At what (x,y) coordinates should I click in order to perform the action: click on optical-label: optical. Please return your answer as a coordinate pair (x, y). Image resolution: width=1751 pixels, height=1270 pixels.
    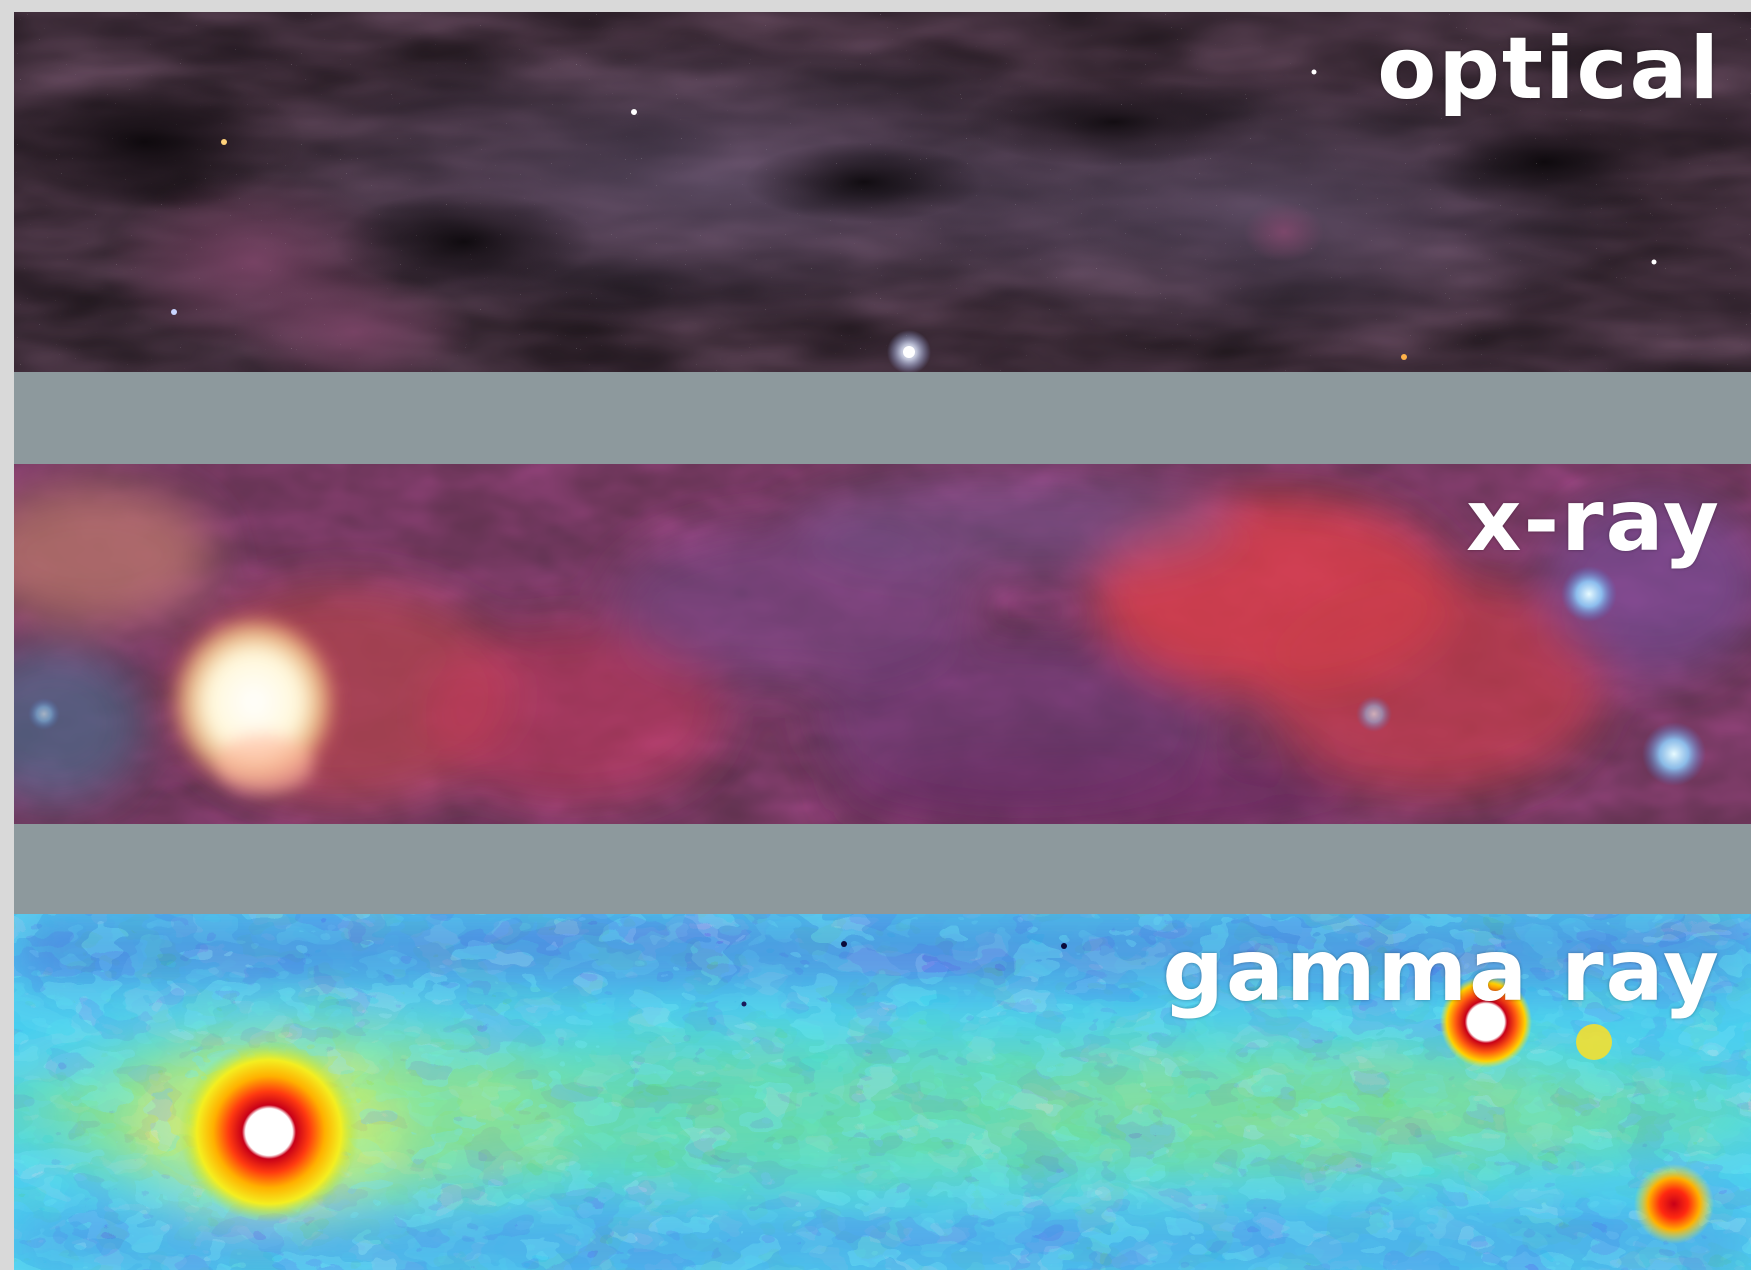
    Looking at the image, I should click on (1549, 69).